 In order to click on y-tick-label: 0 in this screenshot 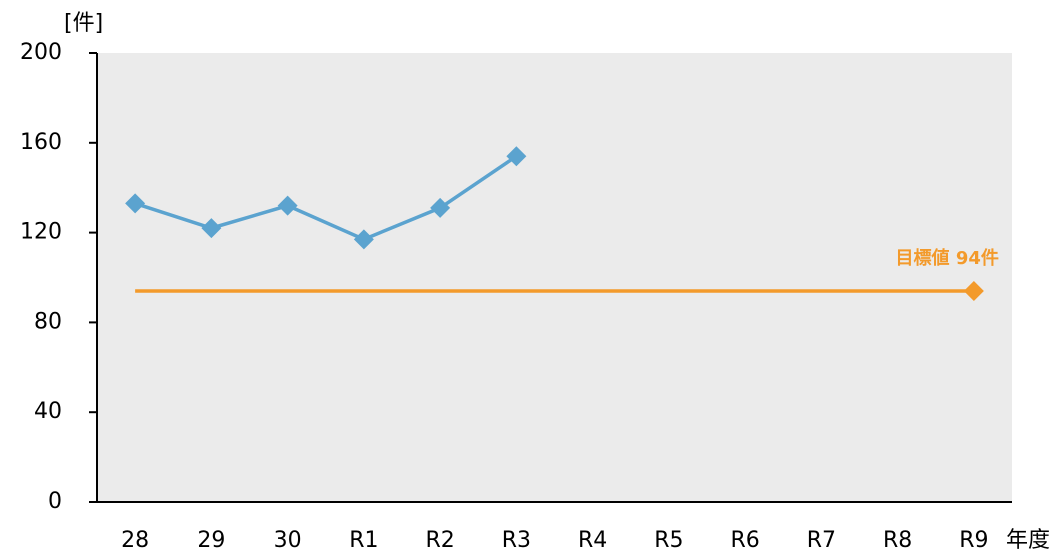, I will do `click(55, 501)`.